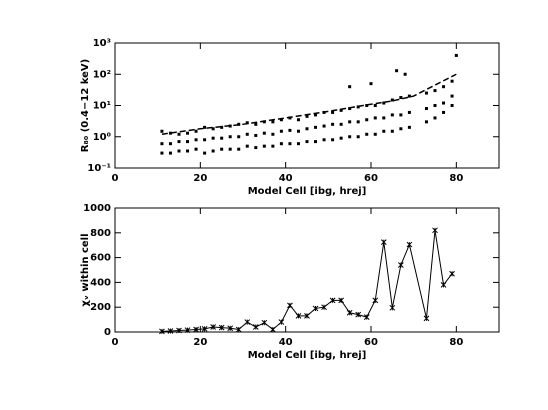 This screenshot has width=548, height=410. What do you see at coordinates (286, 342) in the screenshot?
I see `x-tick-label: 40` at bounding box center [286, 342].